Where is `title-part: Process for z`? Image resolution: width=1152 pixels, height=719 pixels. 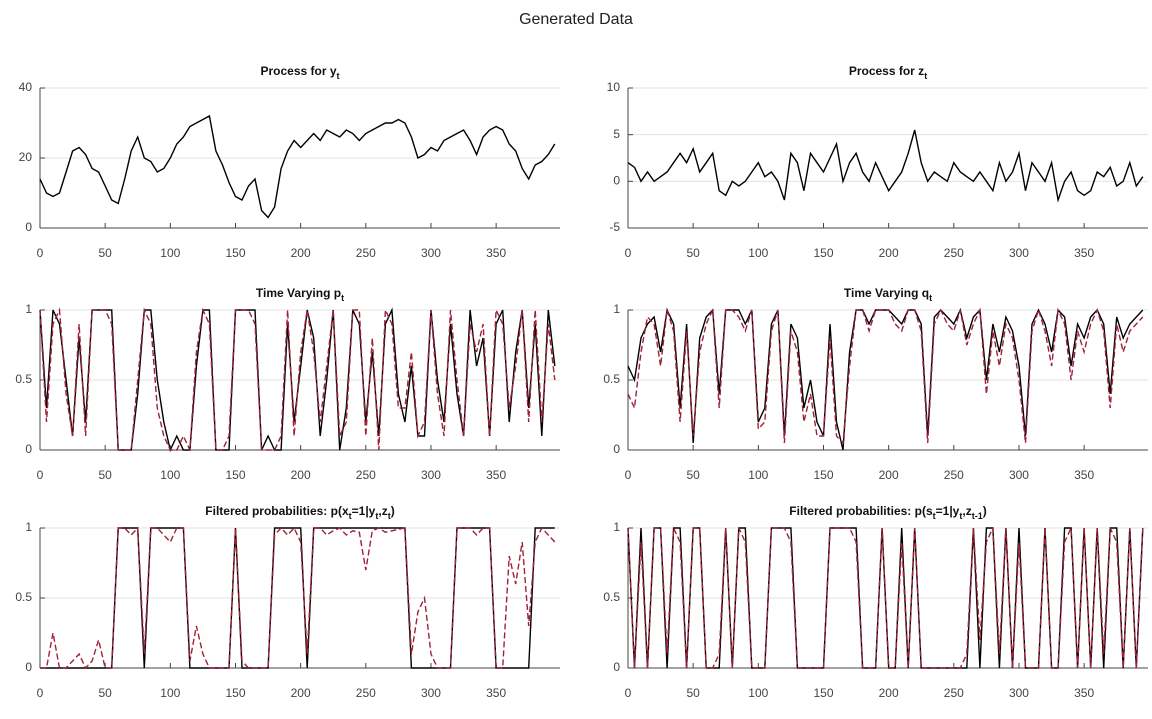 title-part: Process for z is located at coordinates (886, 71).